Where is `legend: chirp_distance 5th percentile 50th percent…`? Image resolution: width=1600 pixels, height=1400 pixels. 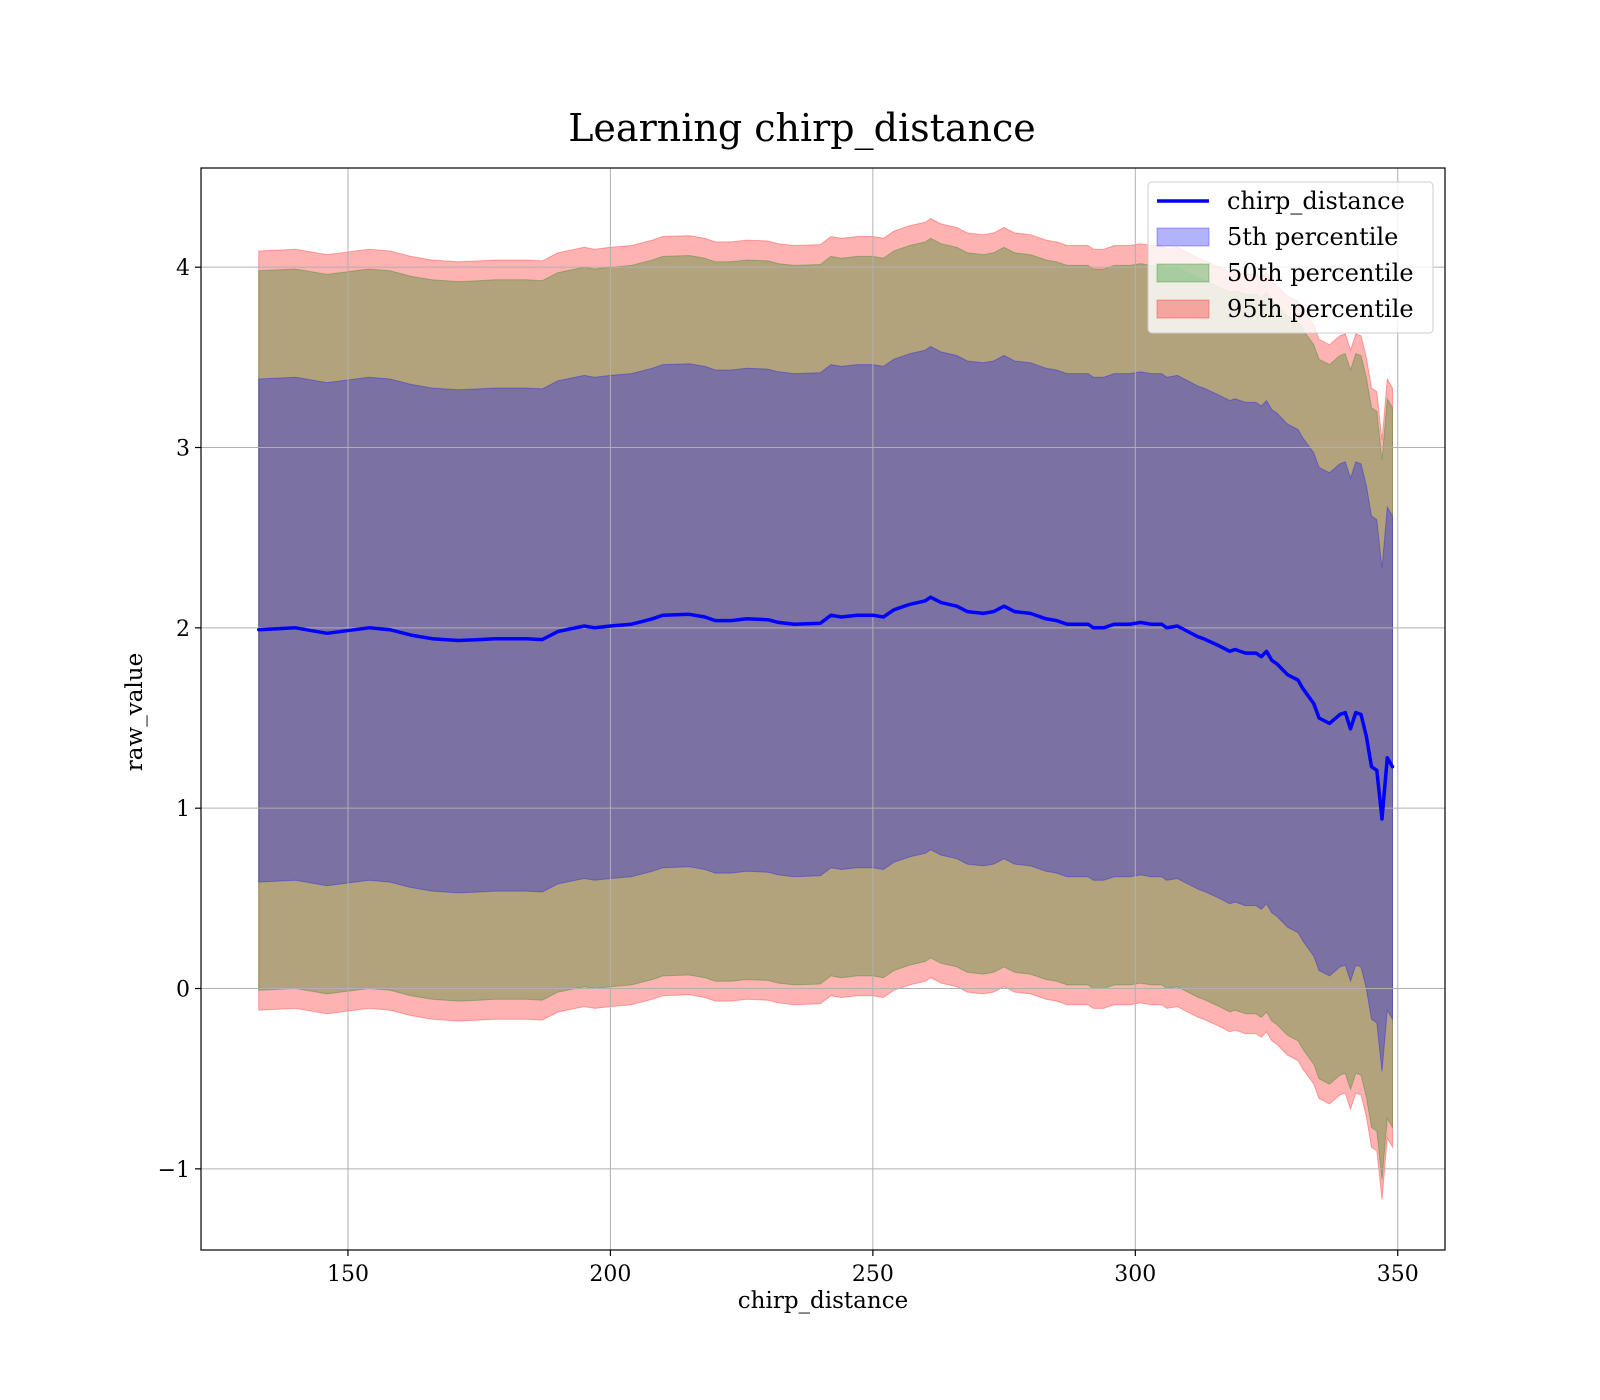 legend: chirp_distance 5th percentile 50th percent… is located at coordinates (1290, 257).